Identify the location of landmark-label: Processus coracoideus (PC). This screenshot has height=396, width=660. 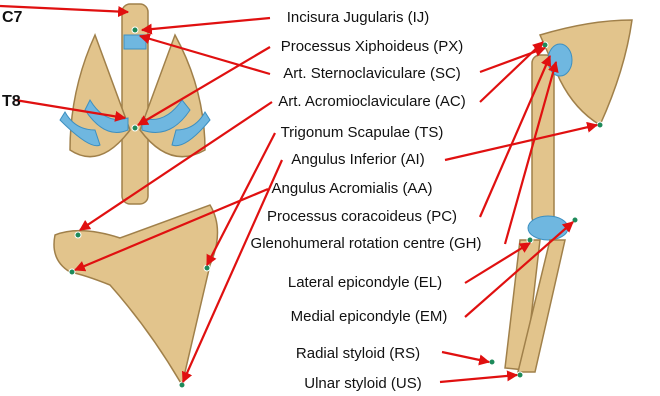
(362, 216).